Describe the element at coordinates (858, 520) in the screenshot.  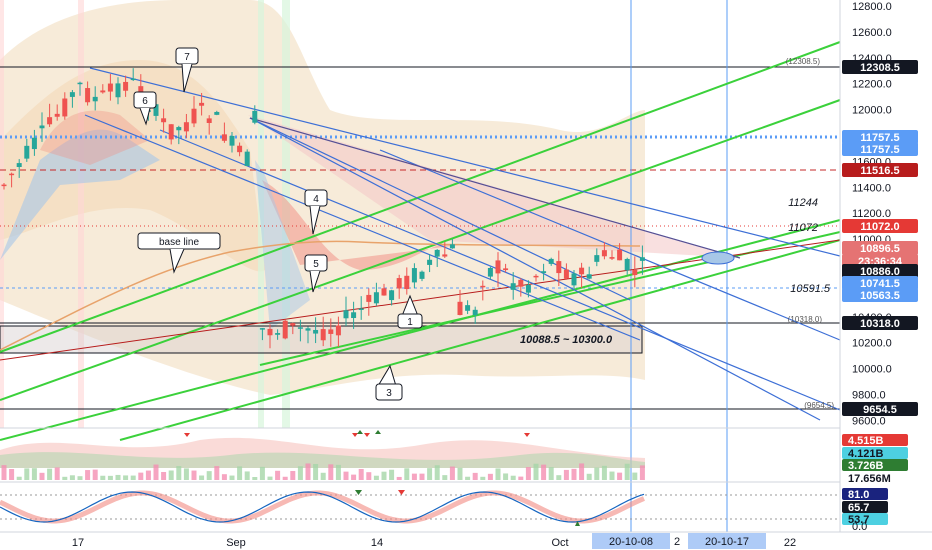
I see `svg-text: 53.7` at that location.